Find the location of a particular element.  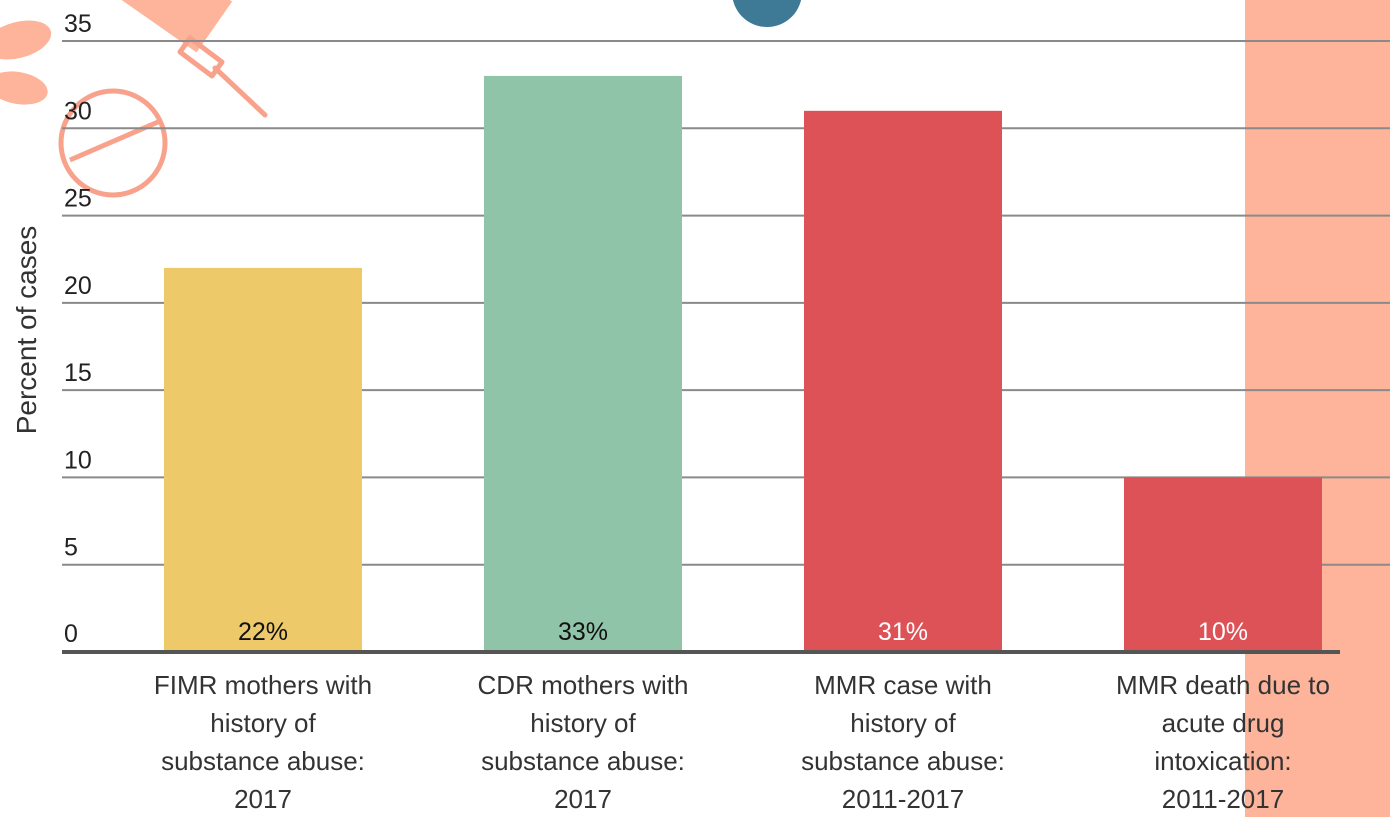

y-tick-label: 10 is located at coordinates (78, 460).